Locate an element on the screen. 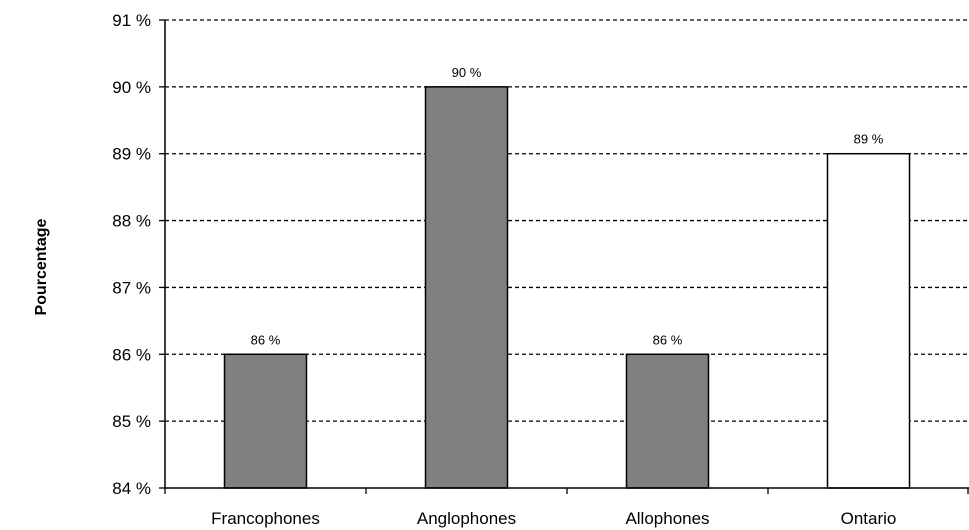 This screenshot has width=969, height=530. x-tick-label: Allophones is located at coordinates (667, 518).